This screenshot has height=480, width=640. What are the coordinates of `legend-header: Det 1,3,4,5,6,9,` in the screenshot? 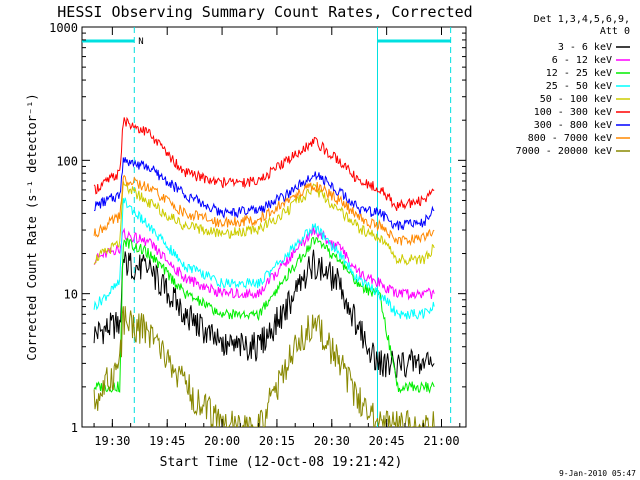 It's located at (582, 19).